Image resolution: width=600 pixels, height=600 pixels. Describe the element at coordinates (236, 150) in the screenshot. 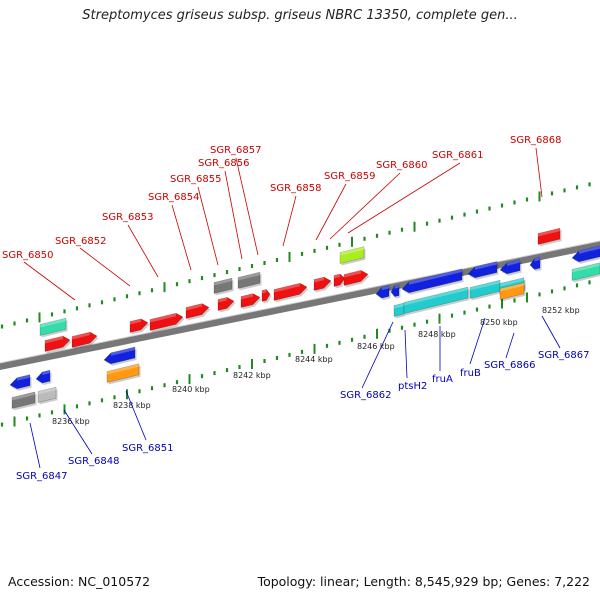

I see `forward-gene-label: SGR_6857` at that location.